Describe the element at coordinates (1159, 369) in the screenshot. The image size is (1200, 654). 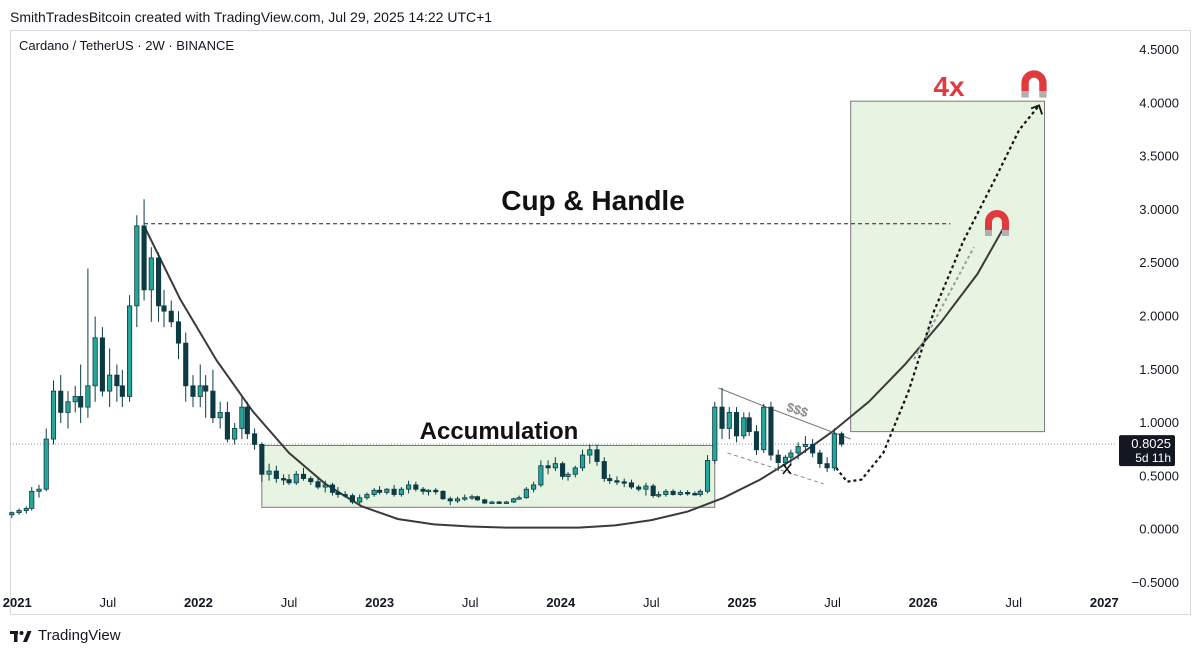
I see `y-tick-label: 1.5000` at that location.